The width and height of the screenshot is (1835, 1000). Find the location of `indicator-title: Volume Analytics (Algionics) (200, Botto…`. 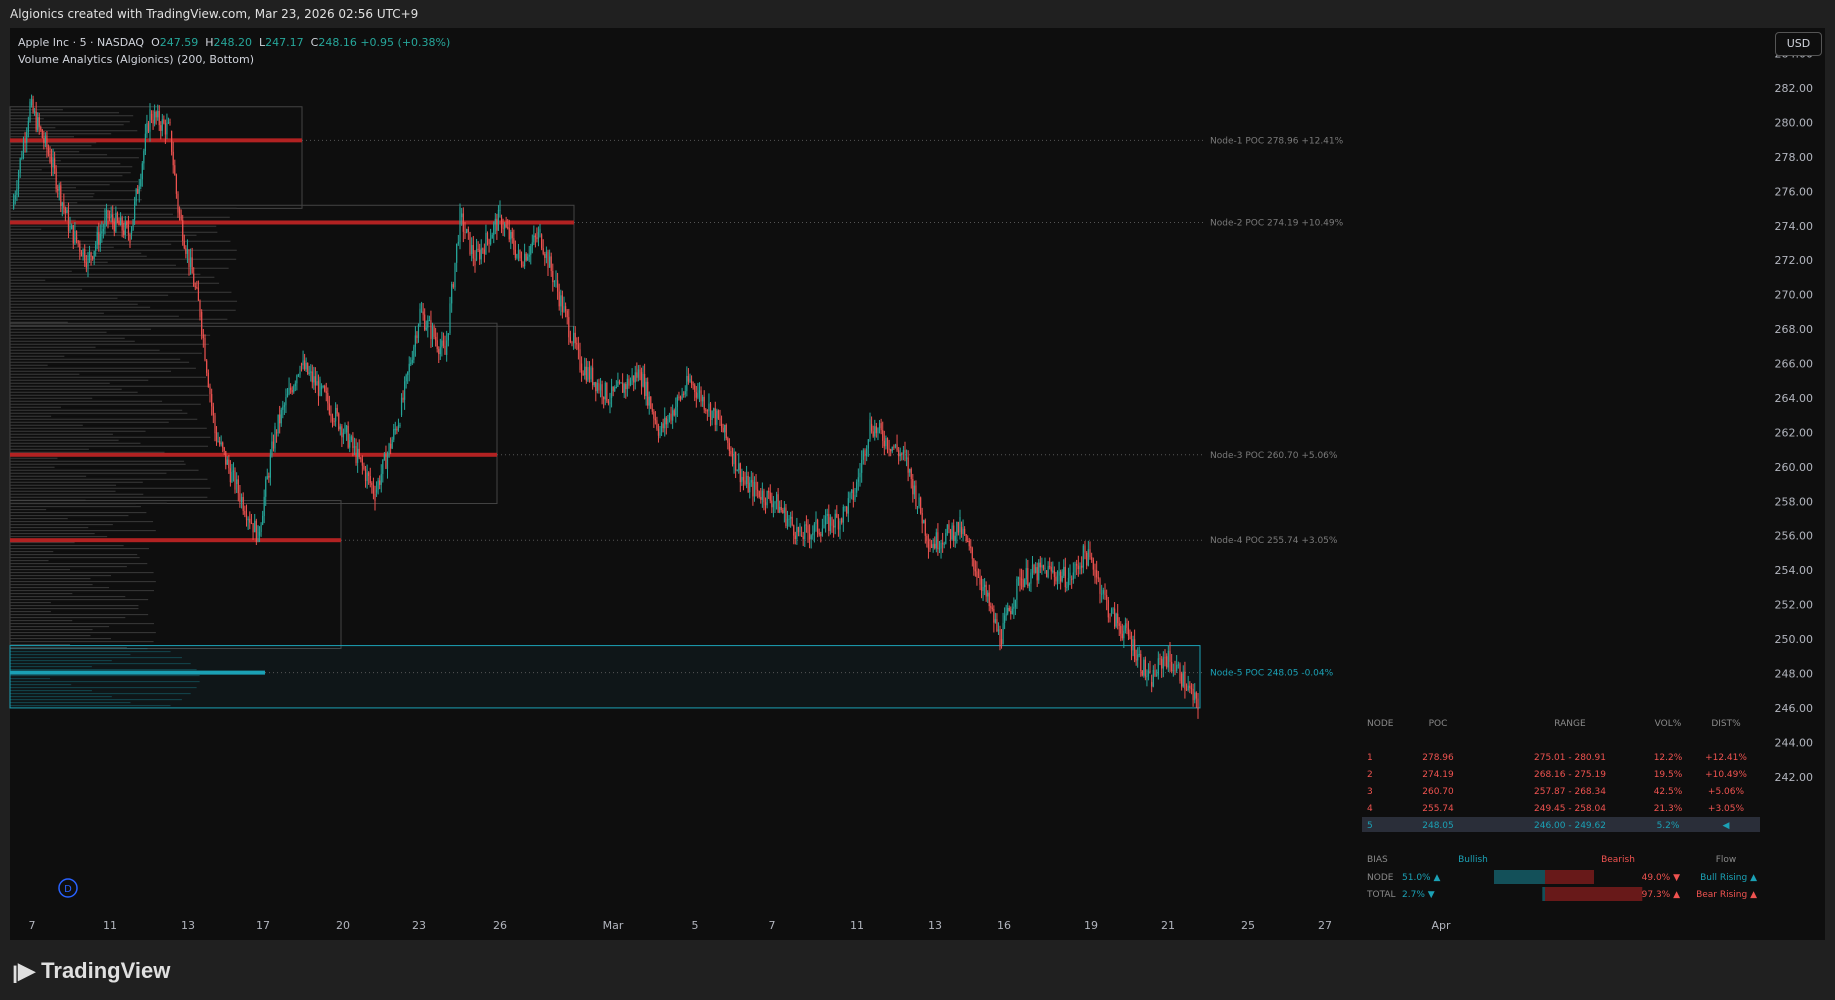

indicator-title: Volume Analytics (Algionics) (200, Botto… is located at coordinates (136, 59).